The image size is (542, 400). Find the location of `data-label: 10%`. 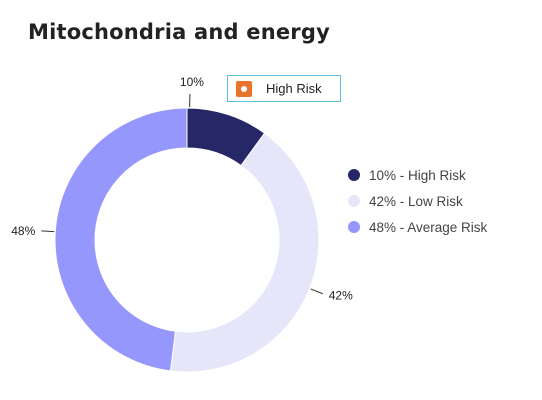

data-label: 10% is located at coordinates (192, 82).